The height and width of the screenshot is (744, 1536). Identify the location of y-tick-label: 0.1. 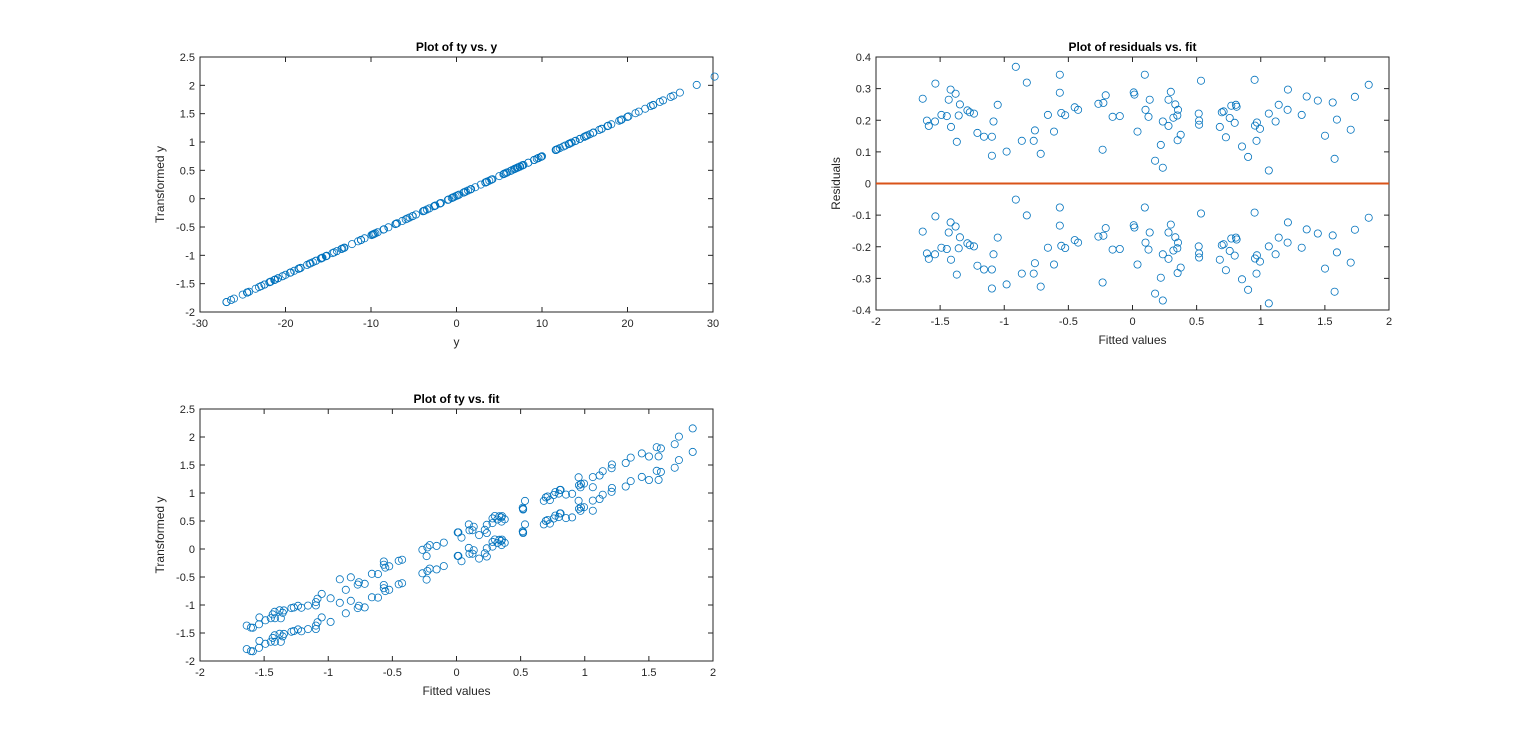
(863, 153).